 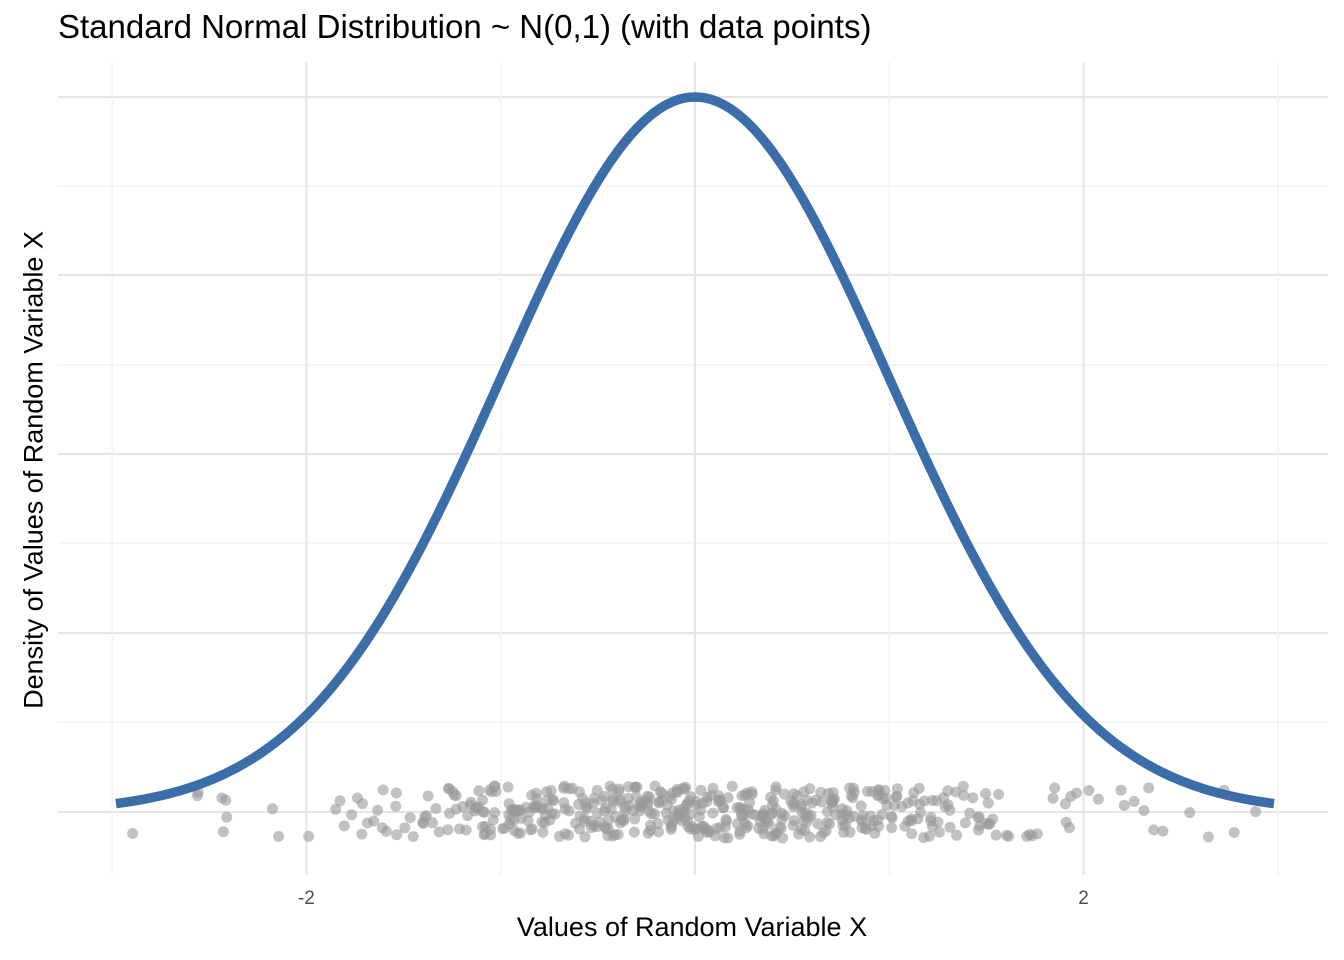 What do you see at coordinates (693, 898) in the screenshot?
I see `x-tick-labels: -2 2` at bounding box center [693, 898].